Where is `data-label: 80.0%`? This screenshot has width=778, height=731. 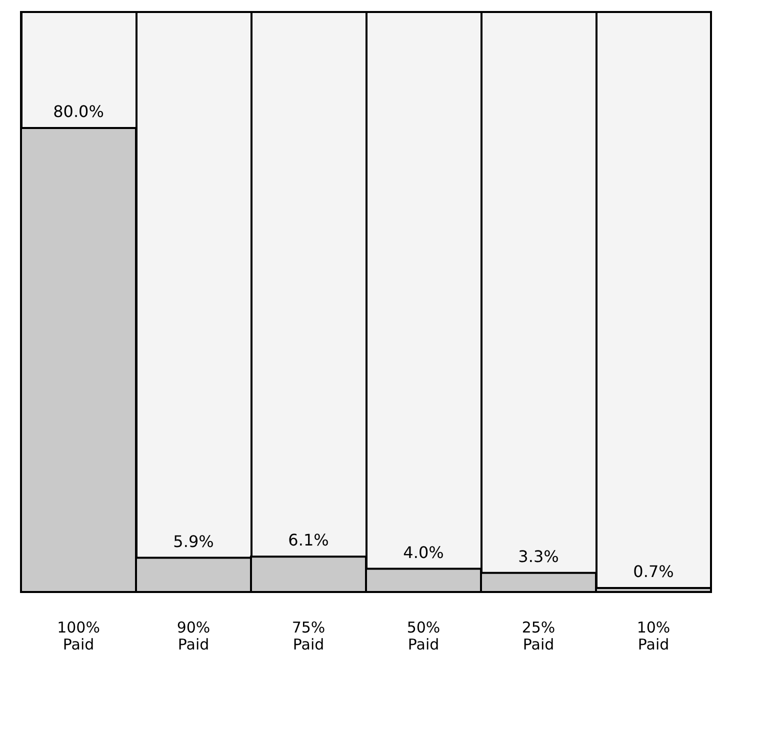
data-label: 80.0% is located at coordinates (78, 111).